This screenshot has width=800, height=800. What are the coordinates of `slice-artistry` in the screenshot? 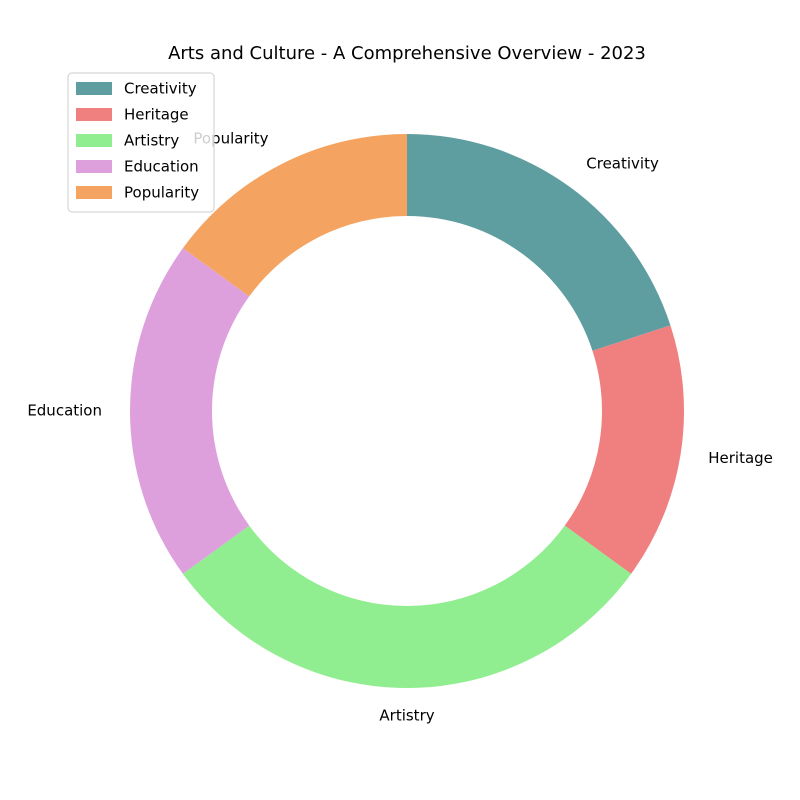 It's located at (407, 606).